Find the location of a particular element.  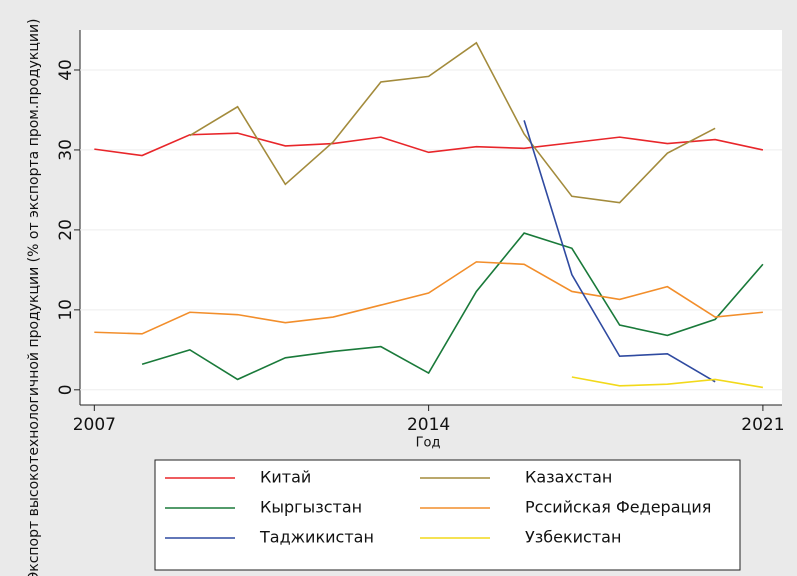

legend-label: Узбекистан is located at coordinates (573, 537).